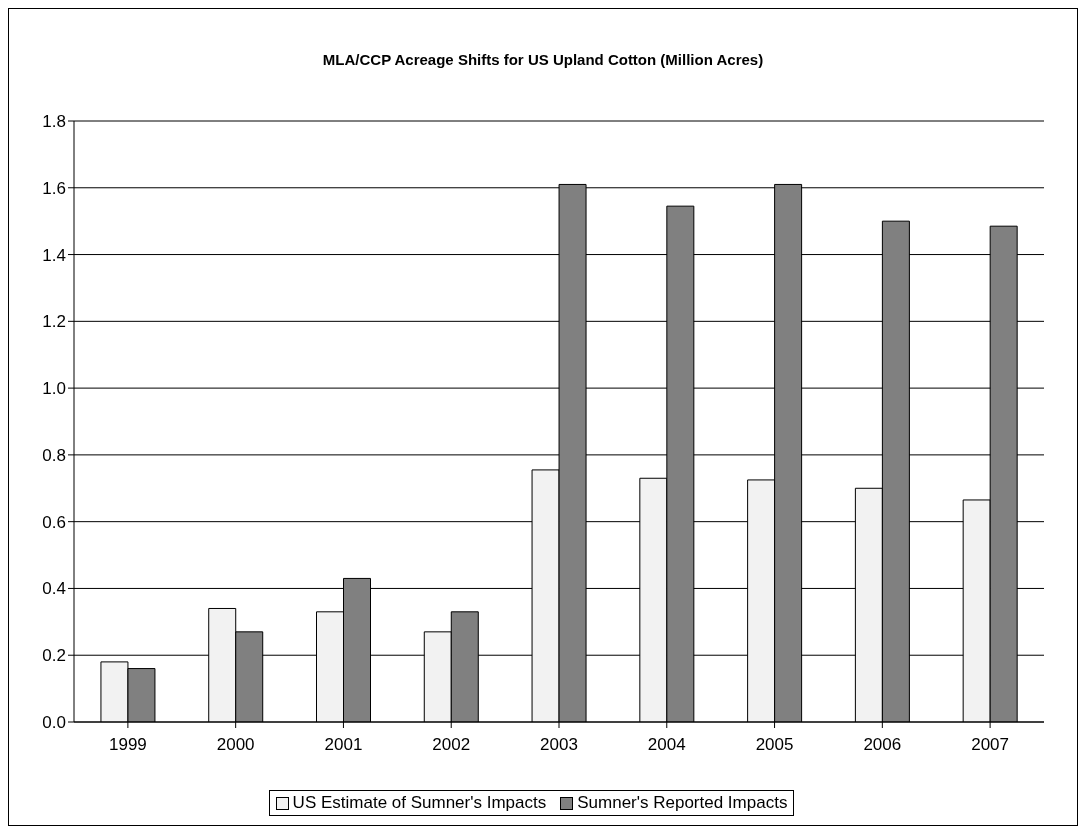 Image resolution: width=1088 pixels, height=836 pixels. I want to click on legend-label: US Estimate of Sumner's Impacts, so click(419, 803).